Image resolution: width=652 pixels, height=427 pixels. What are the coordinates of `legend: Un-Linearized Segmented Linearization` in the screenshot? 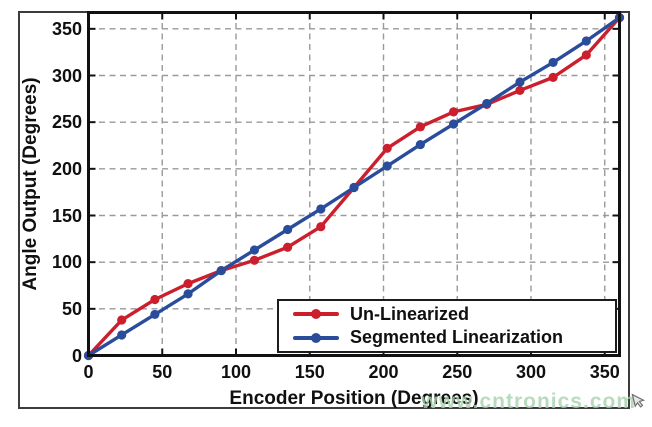 It's located at (447, 326).